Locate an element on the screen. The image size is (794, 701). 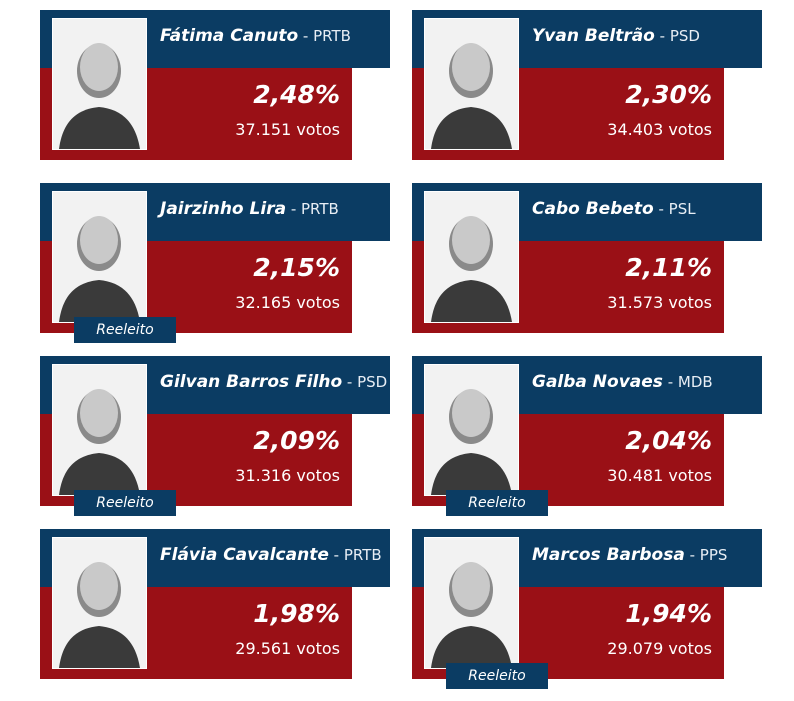
candidate-name-line: Cabo Bebeto - PSL is located at coordinates (647, 212).